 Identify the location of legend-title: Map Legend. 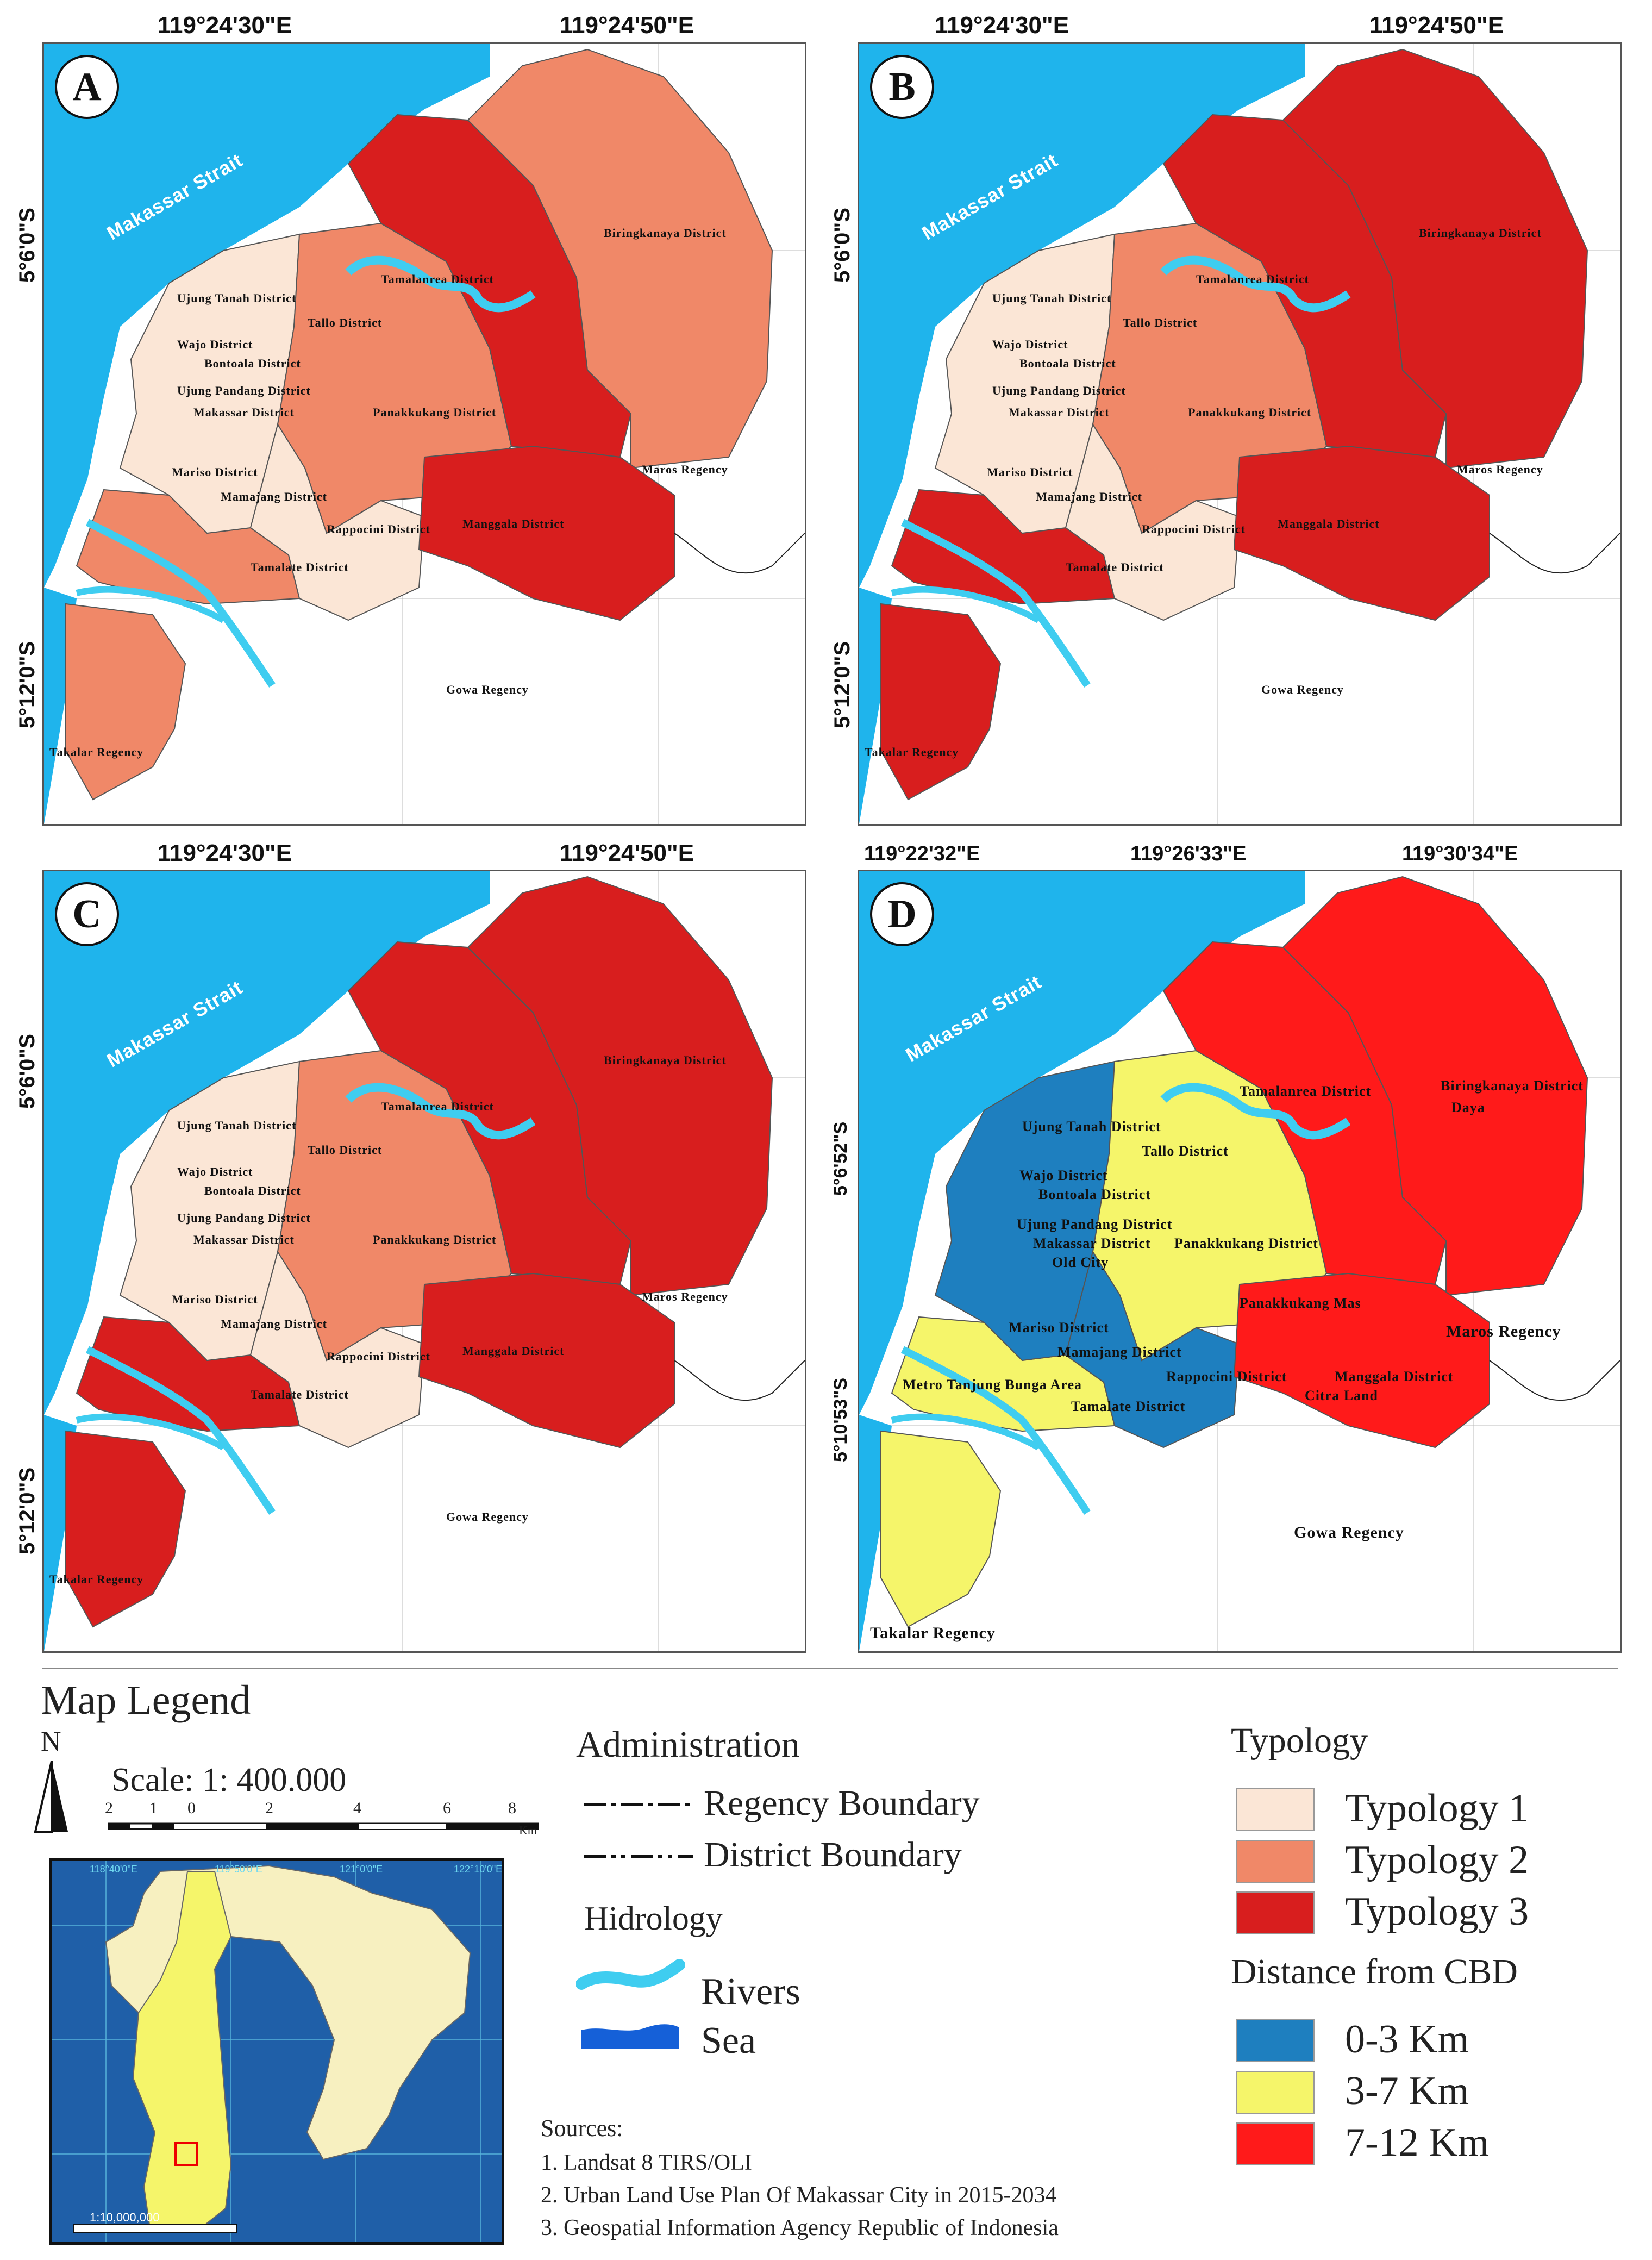
(146, 1700).